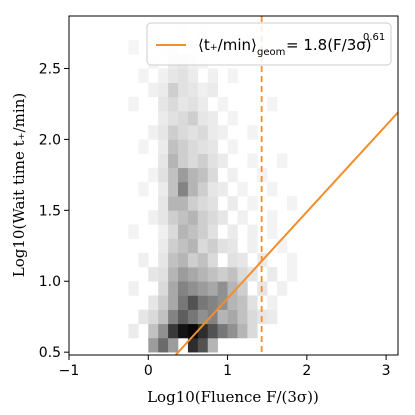 This screenshot has width=415, height=415. Describe the element at coordinates (271, 52) in the screenshot. I see `legend-label-sub: geom` at that location.